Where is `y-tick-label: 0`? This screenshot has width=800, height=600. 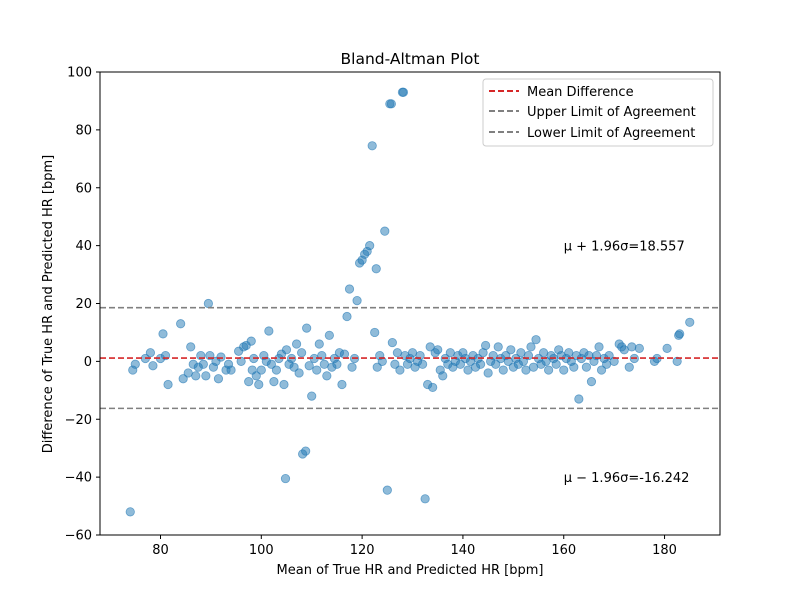
y-tick-label: 0 is located at coordinates (88, 362).